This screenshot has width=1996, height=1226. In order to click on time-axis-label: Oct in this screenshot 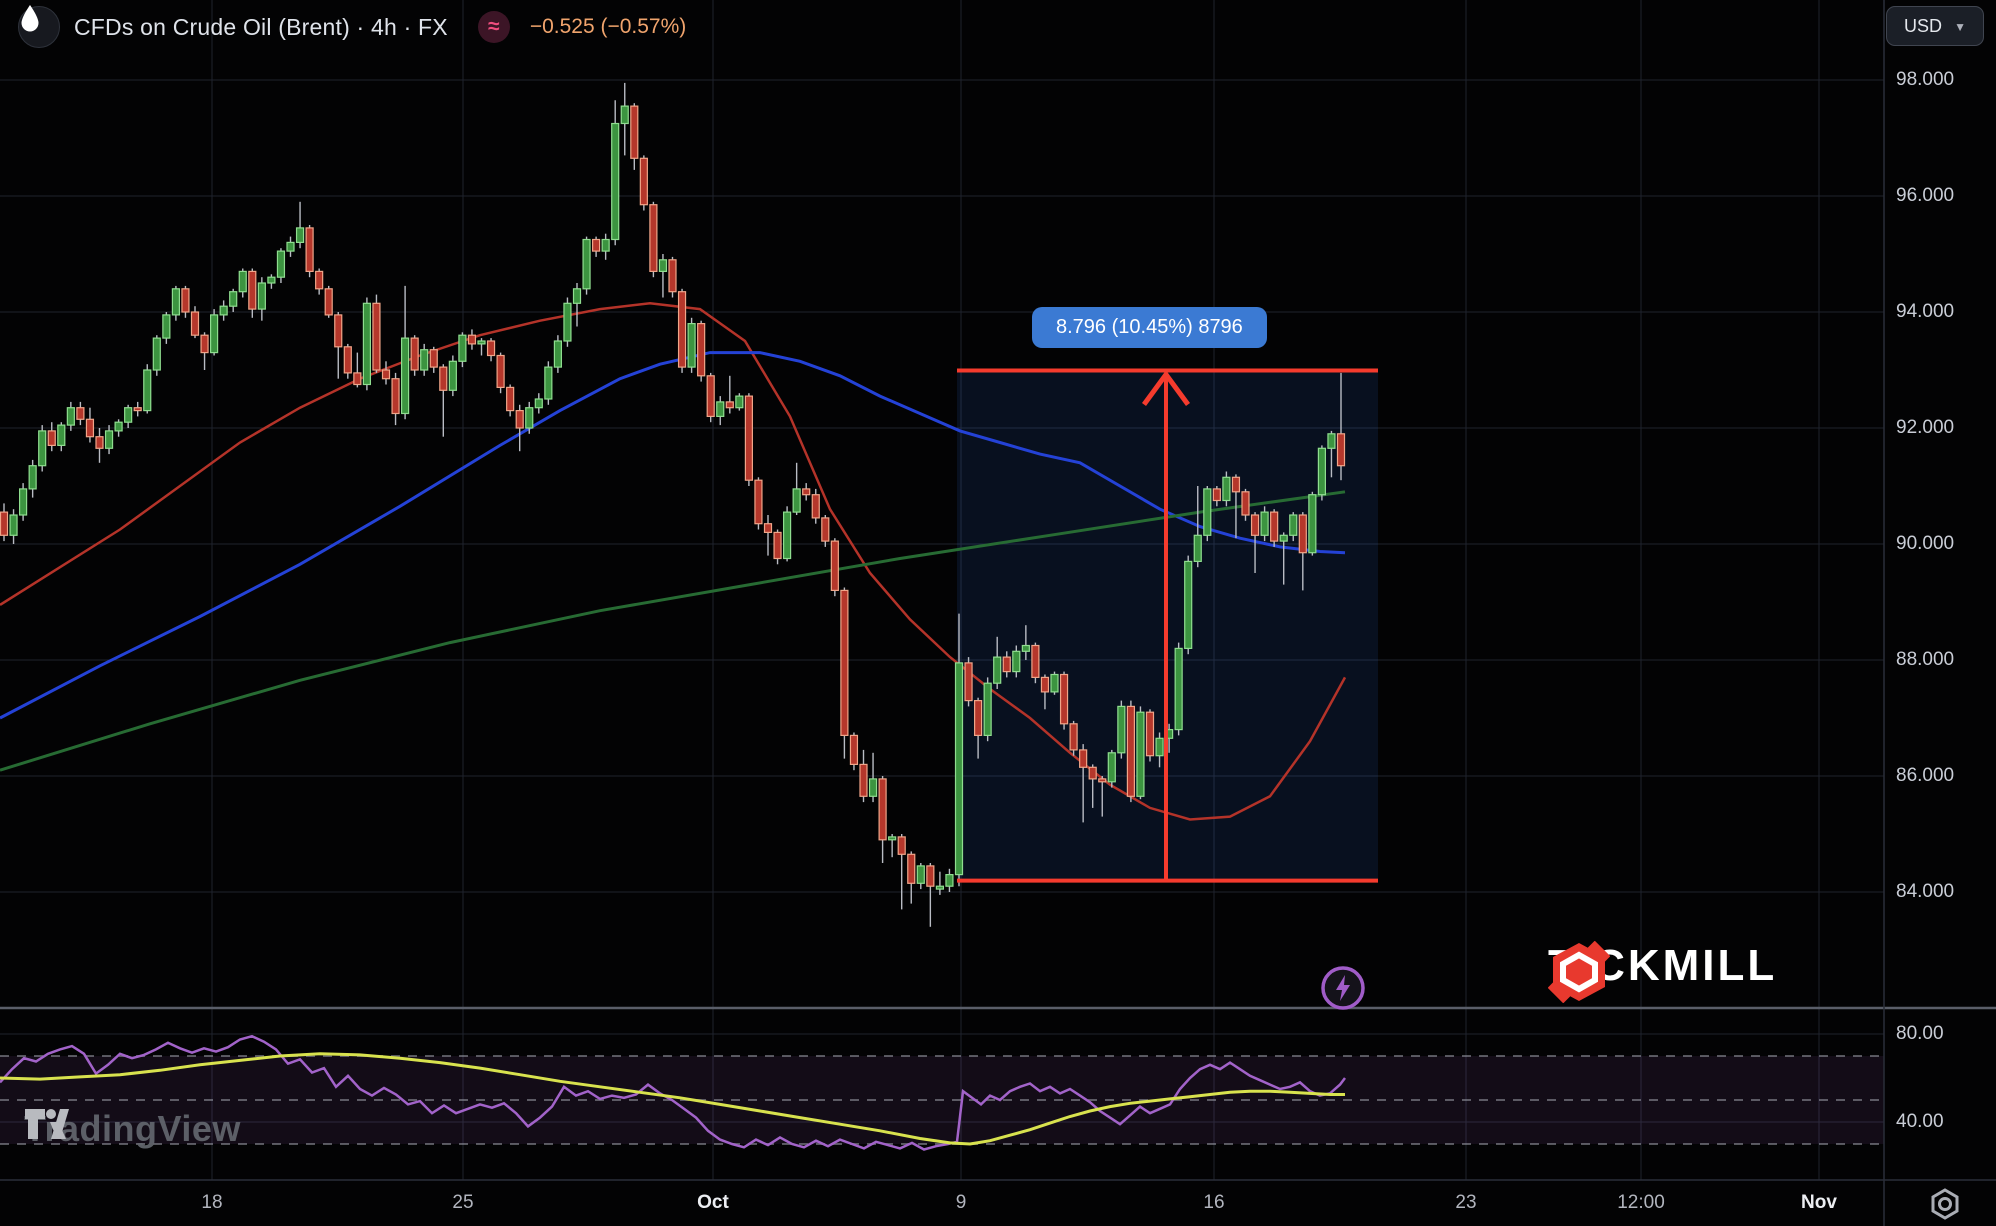, I will do `click(713, 1202)`.